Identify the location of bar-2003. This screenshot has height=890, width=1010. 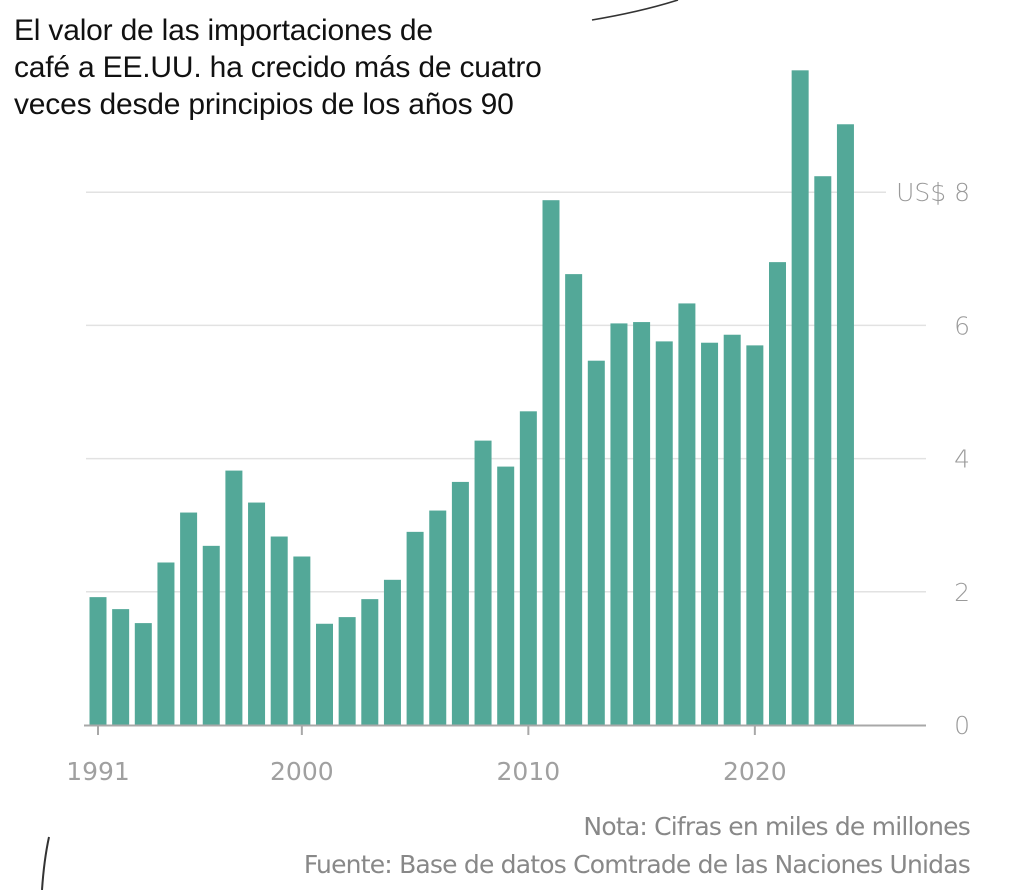
(370, 662).